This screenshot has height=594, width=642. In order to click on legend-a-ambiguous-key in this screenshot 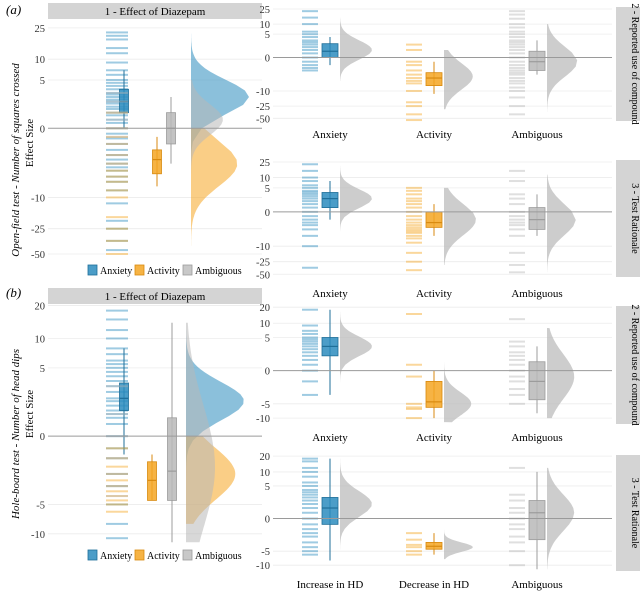, I will do `click(187, 270)`.